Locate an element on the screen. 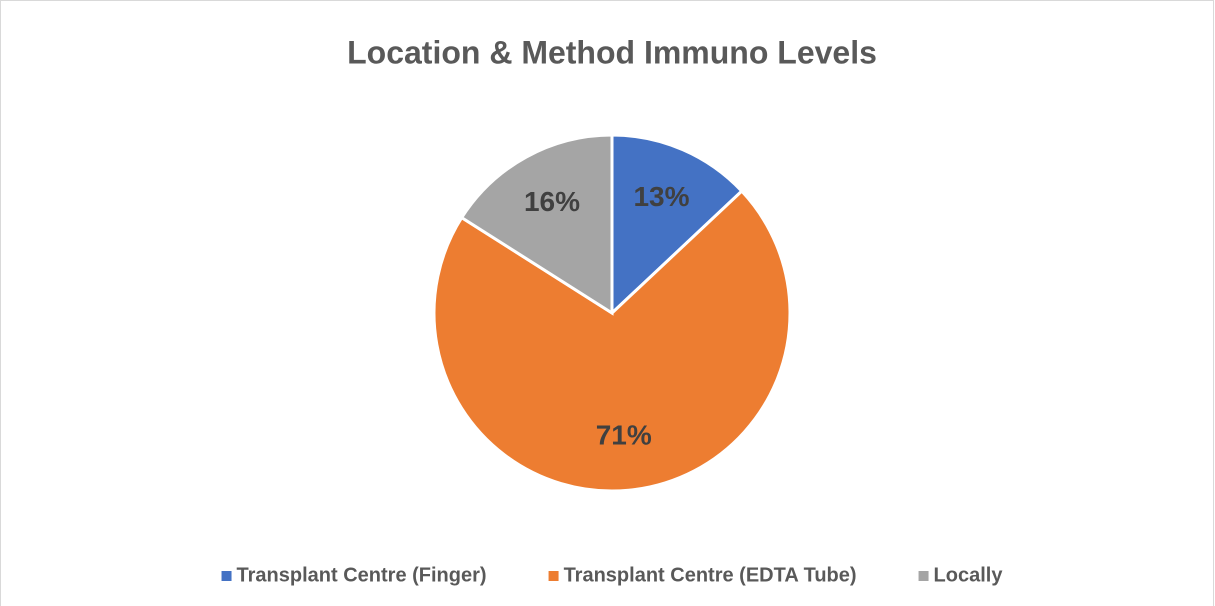  legend-label: Transplant Centre (EDTA Tube) is located at coordinates (710, 575).